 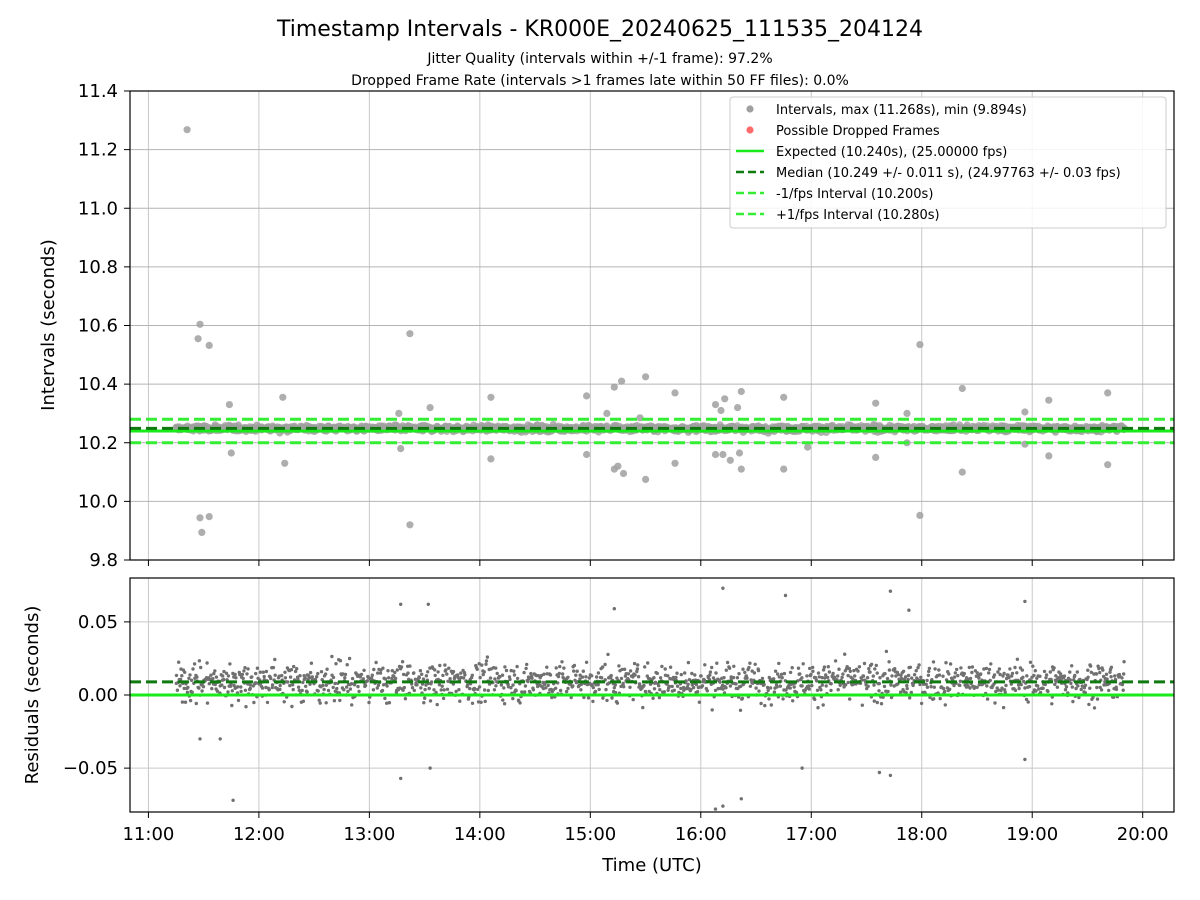 What do you see at coordinates (103, 560) in the screenshot?
I see `intervals-y-tick-label: 9.8` at bounding box center [103, 560].